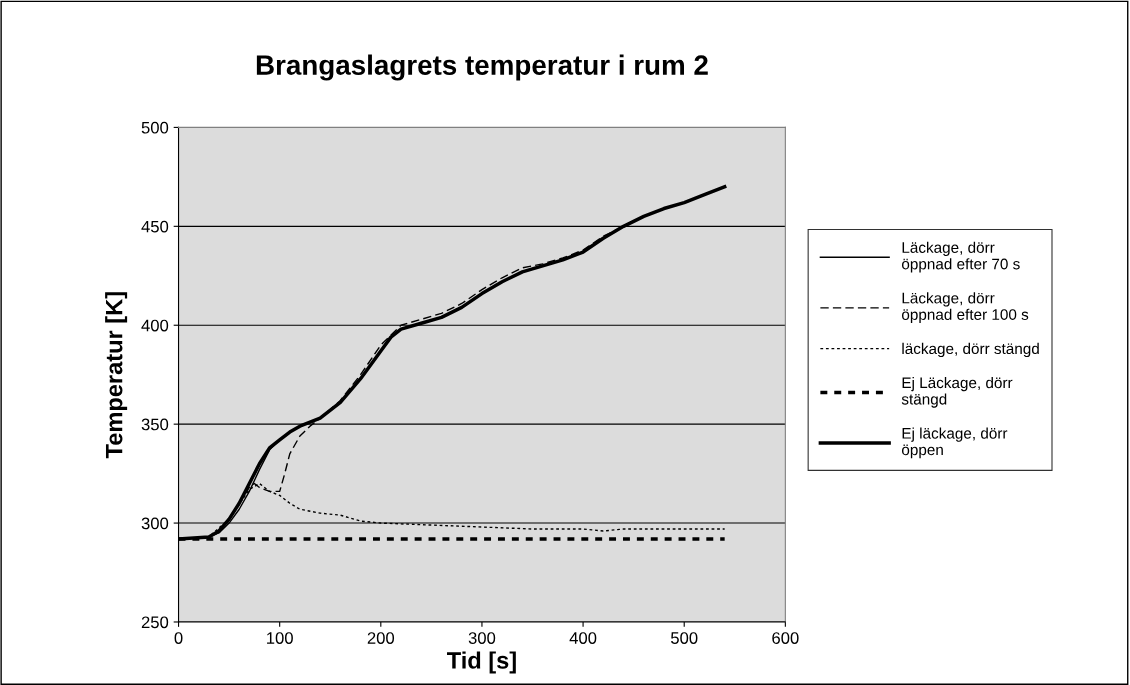  What do you see at coordinates (785, 638) in the screenshot?
I see `x-tick-label: 600` at bounding box center [785, 638].